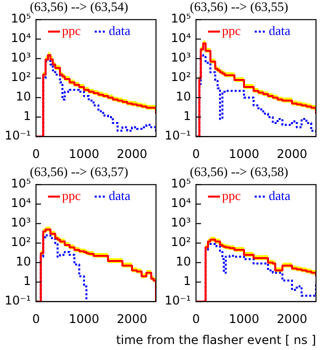 Image resolution: width=320 pixels, height=350 pixels. What do you see at coordinates (79, 7) in the screenshot?
I see `chart-title: (63,56) --> (63,54)` at bounding box center [79, 7].